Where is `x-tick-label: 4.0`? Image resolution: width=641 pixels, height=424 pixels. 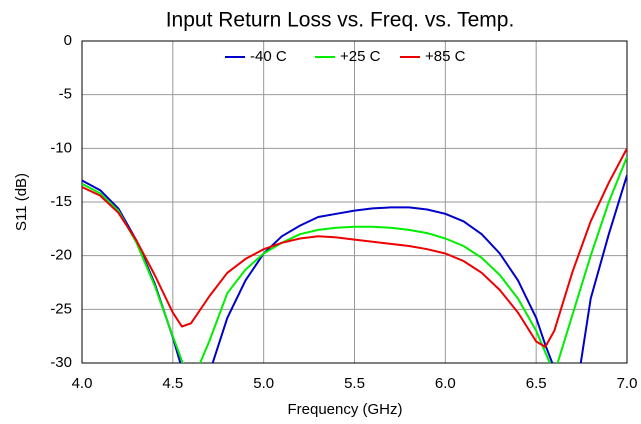
x-tick-label: 4.0 is located at coordinates (82, 383).